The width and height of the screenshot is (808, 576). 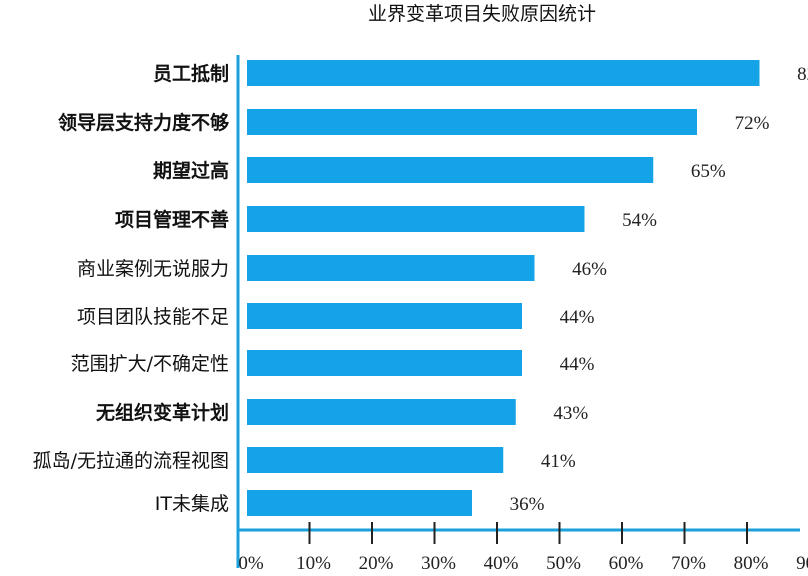 What do you see at coordinates (131, 461) in the screenshot?
I see `category-label: 孤岛/无拉通的流程视图` at bounding box center [131, 461].